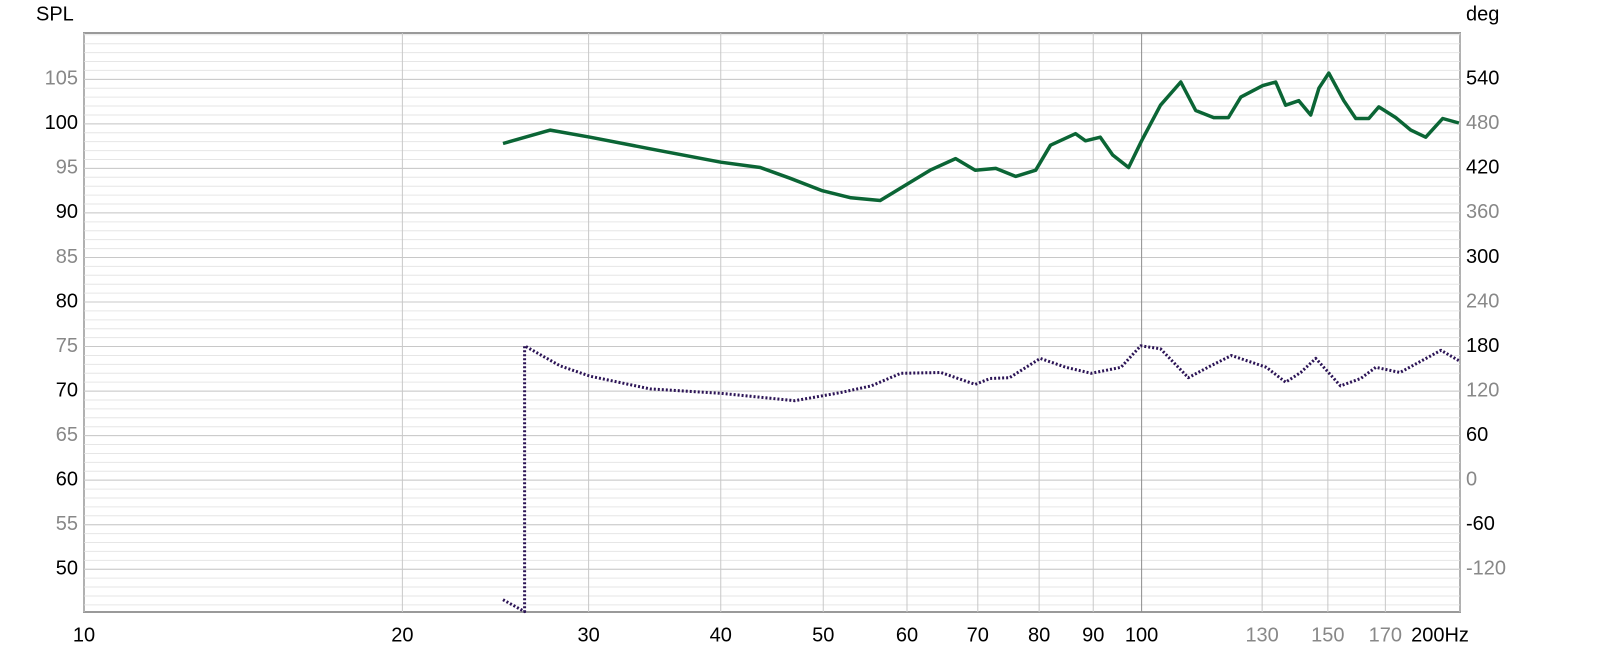  Describe the element at coordinates (67, 435) in the screenshot. I see `y-tick-label: 65` at that location.